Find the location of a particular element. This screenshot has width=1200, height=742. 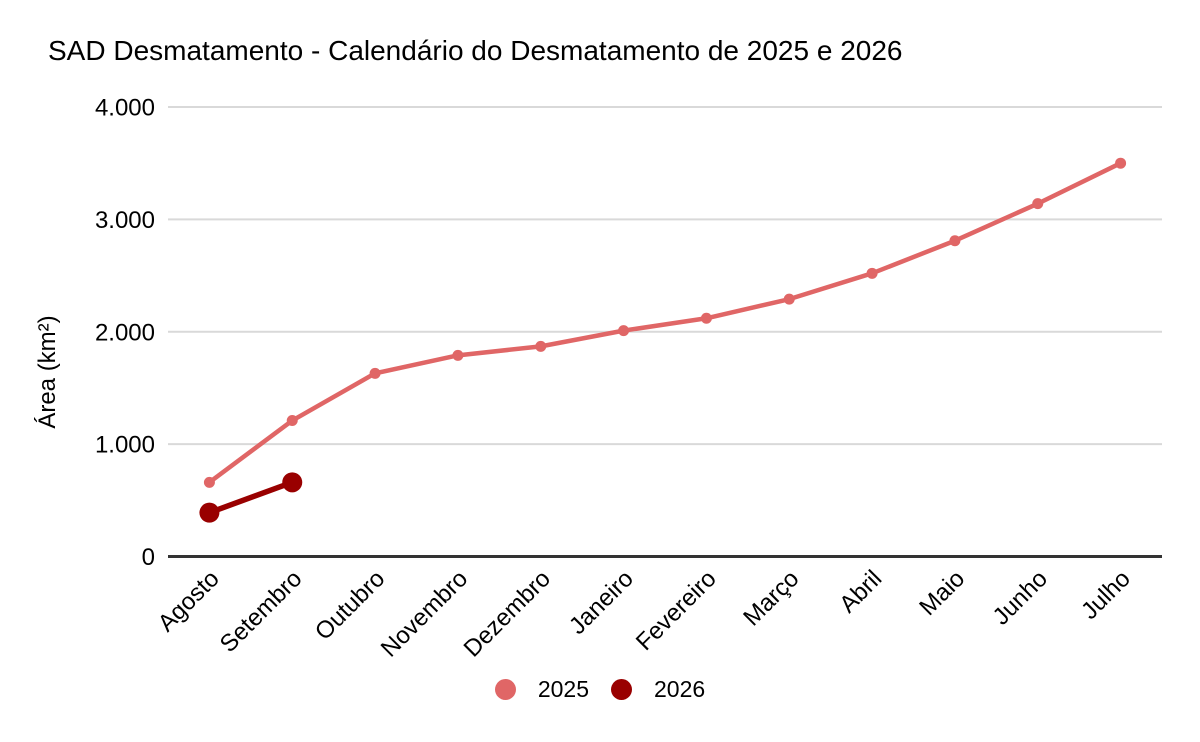

series-line-2026 is located at coordinates (250, 497).